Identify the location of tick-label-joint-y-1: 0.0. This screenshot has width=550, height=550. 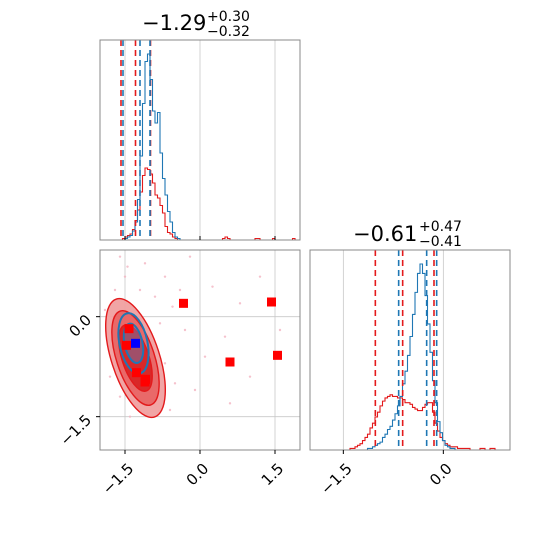
(80, 326).